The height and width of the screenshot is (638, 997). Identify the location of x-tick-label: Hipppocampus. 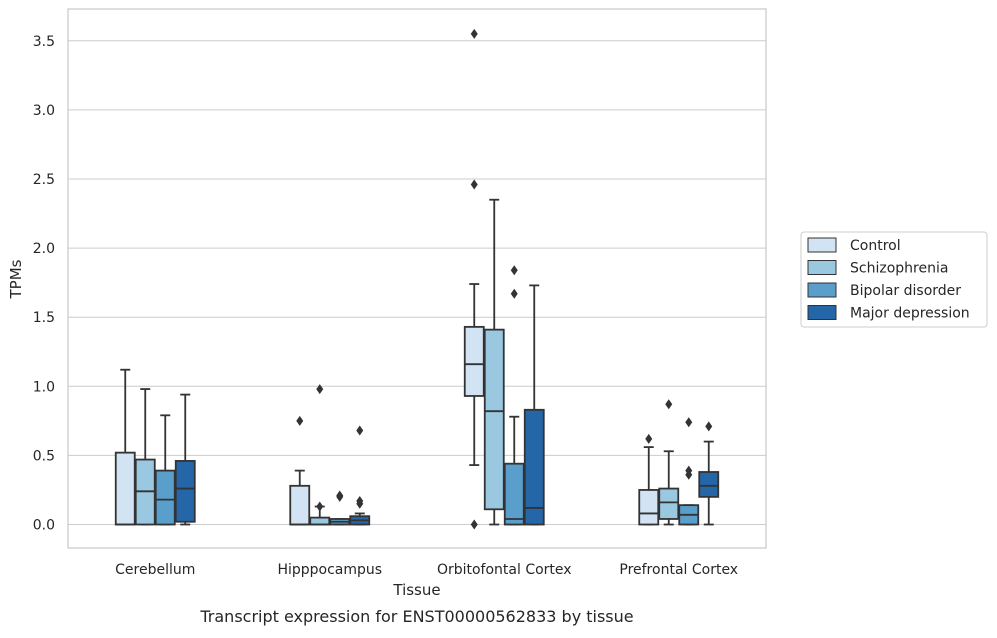
(329, 570).